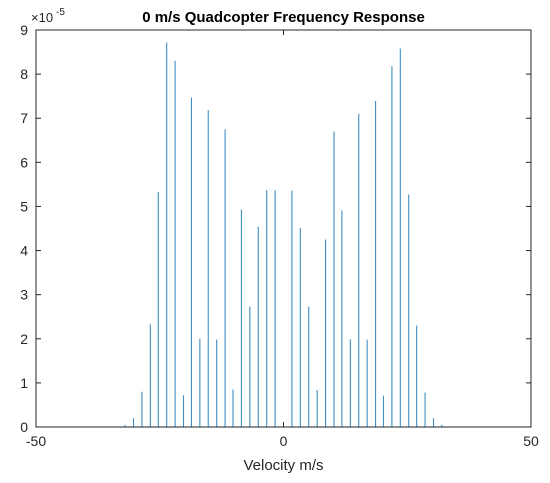  What do you see at coordinates (36, 441) in the screenshot?
I see `x-tick-label: -50` at bounding box center [36, 441].